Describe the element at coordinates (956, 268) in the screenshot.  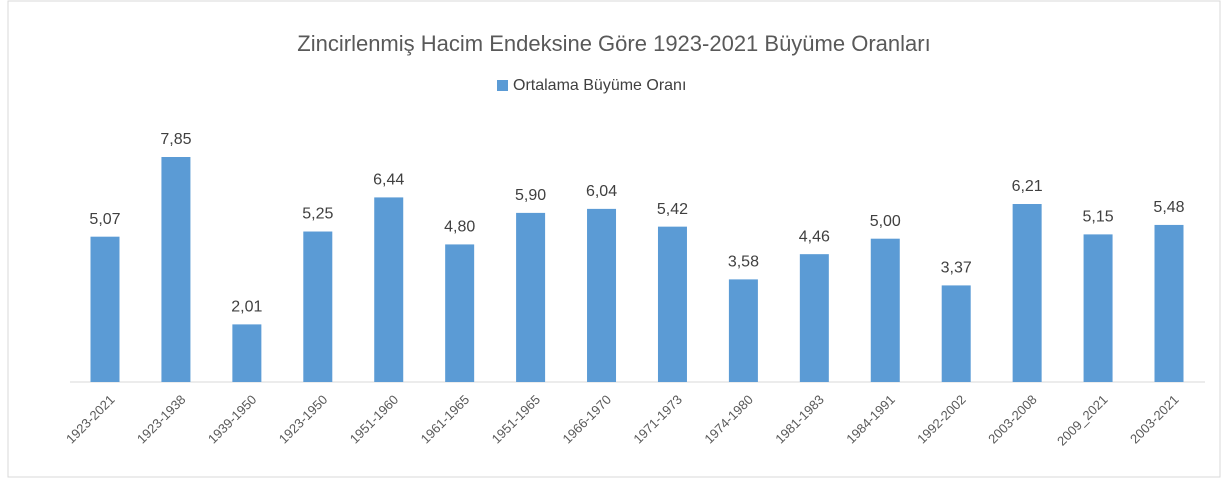
I see `data-label: 3,37` at that location.